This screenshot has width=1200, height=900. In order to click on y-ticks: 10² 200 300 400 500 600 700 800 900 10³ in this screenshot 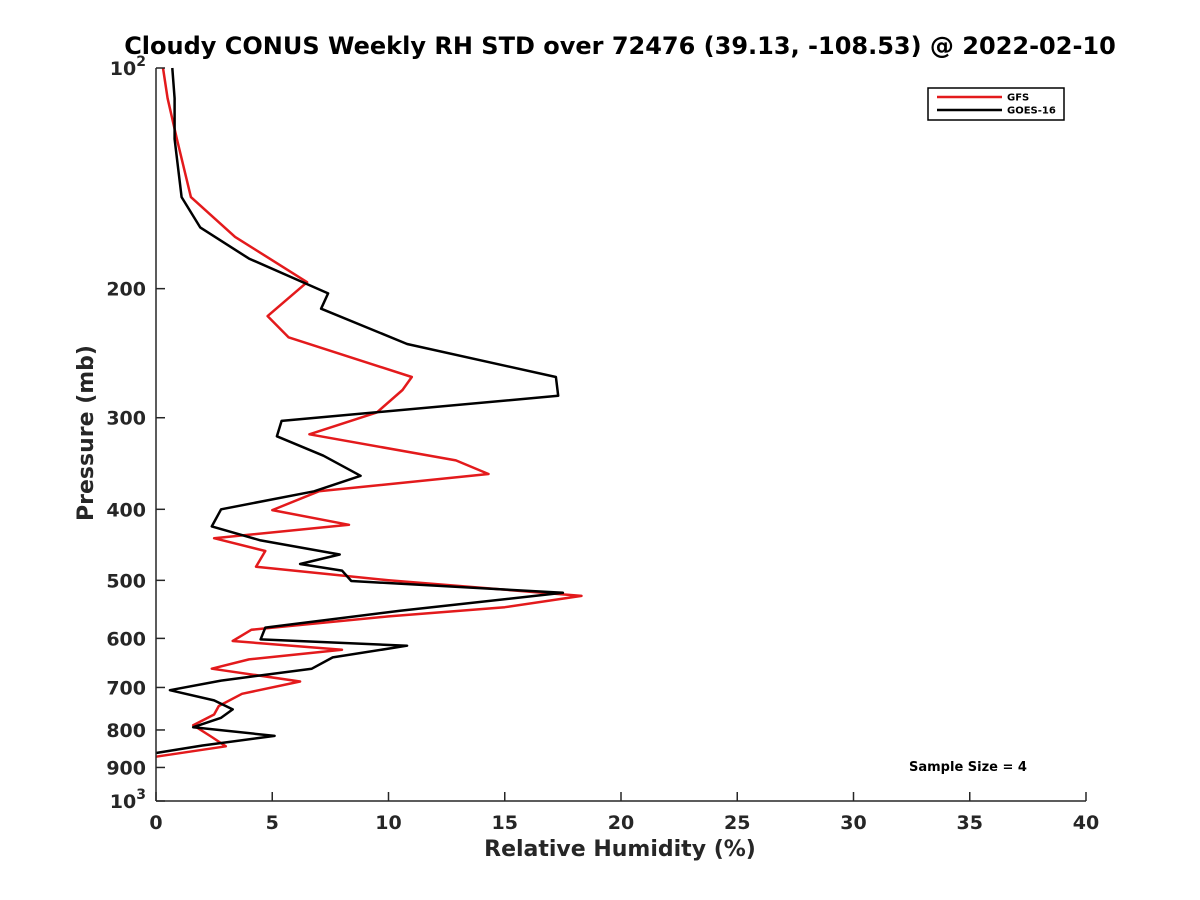, I will do `click(135, 433)`.